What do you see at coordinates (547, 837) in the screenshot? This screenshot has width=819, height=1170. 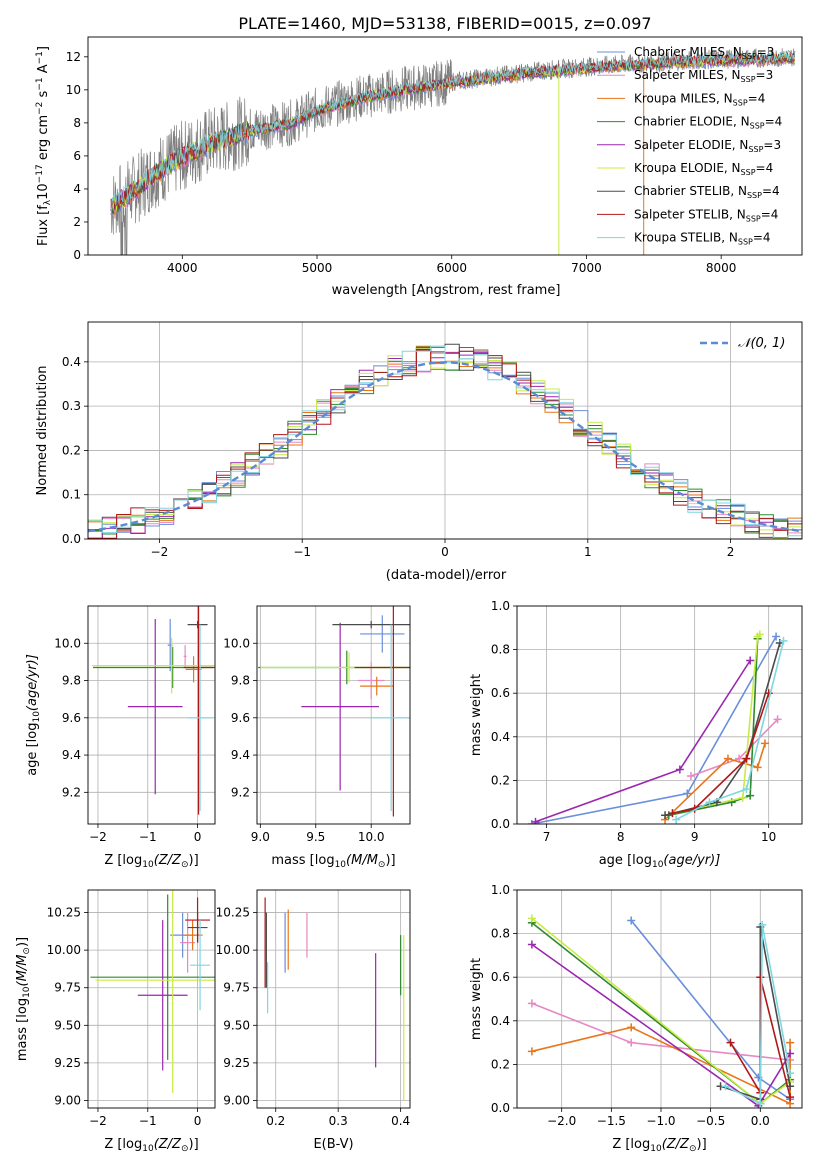 I see `x-tick-label: 7` at bounding box center [547, 837].